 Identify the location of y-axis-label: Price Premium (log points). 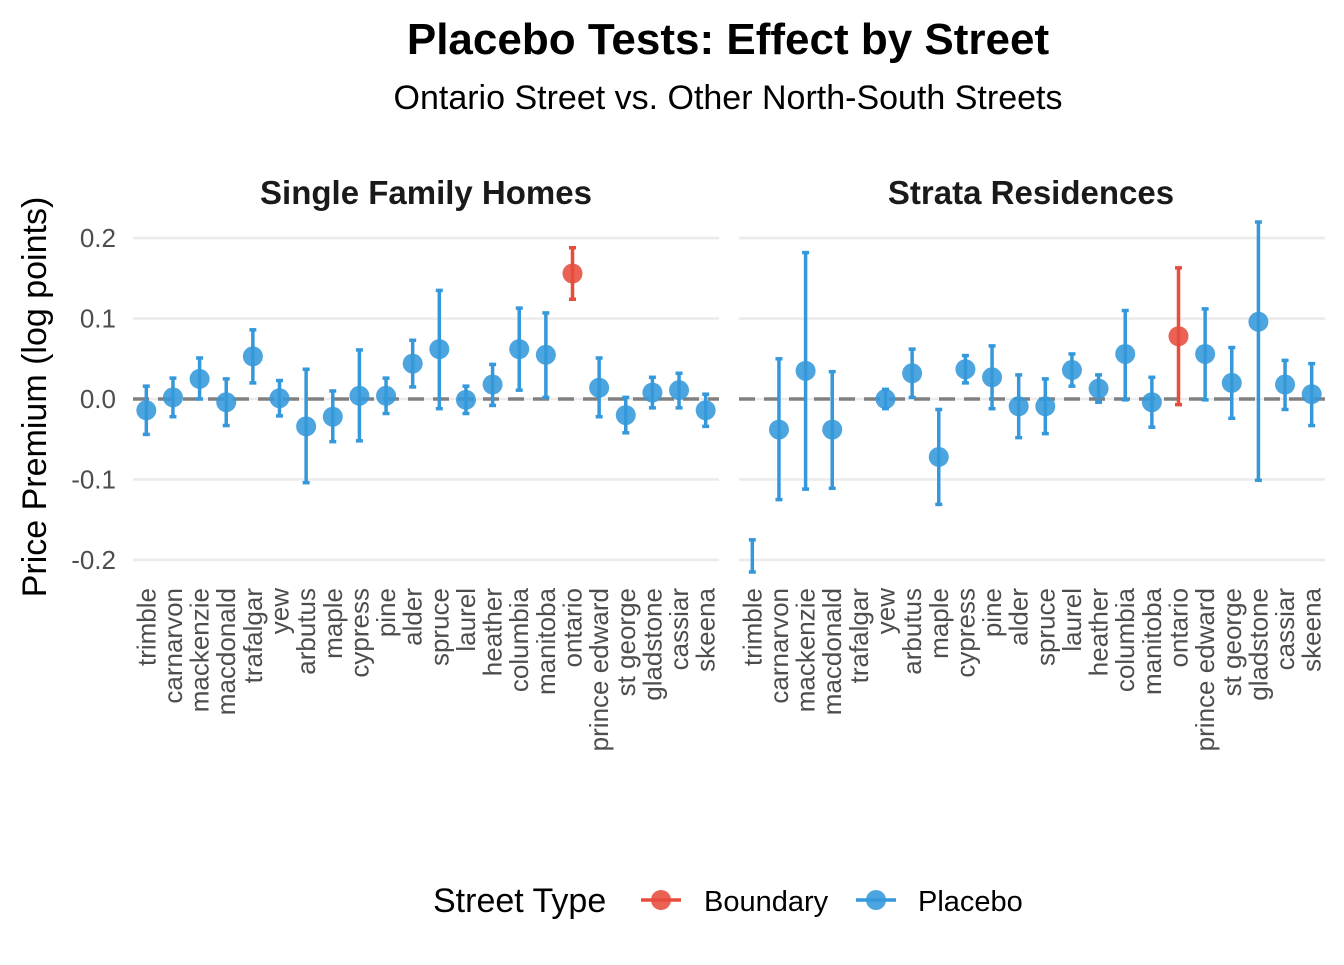
(35, 397).